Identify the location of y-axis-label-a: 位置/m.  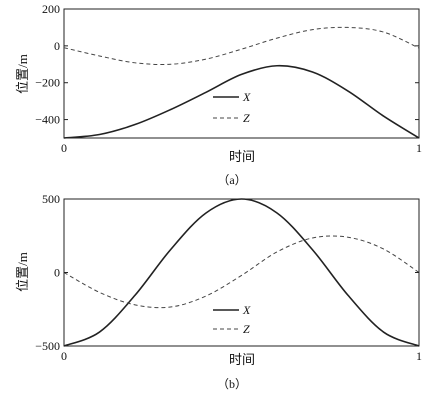
(22, 74).